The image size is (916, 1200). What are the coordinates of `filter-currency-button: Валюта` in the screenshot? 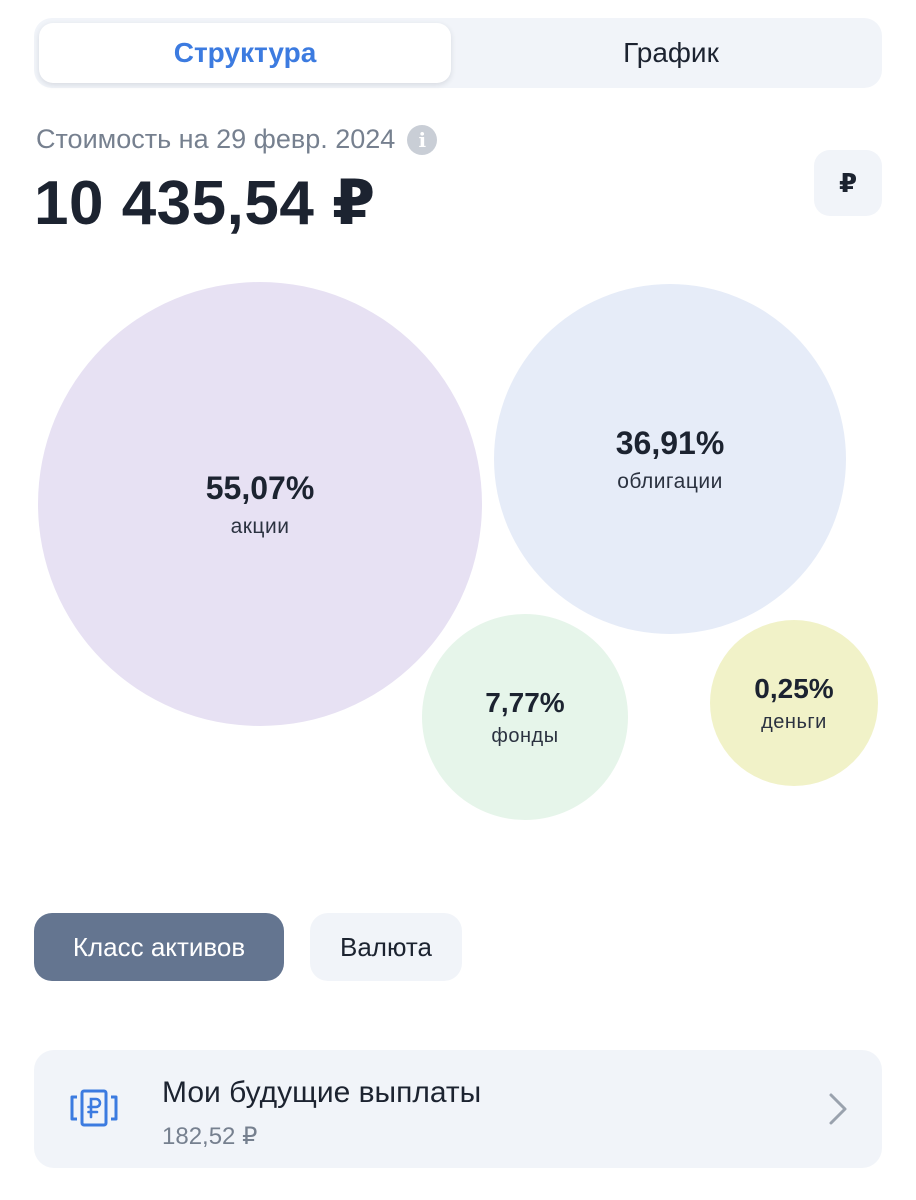 It's located at (386, 947).